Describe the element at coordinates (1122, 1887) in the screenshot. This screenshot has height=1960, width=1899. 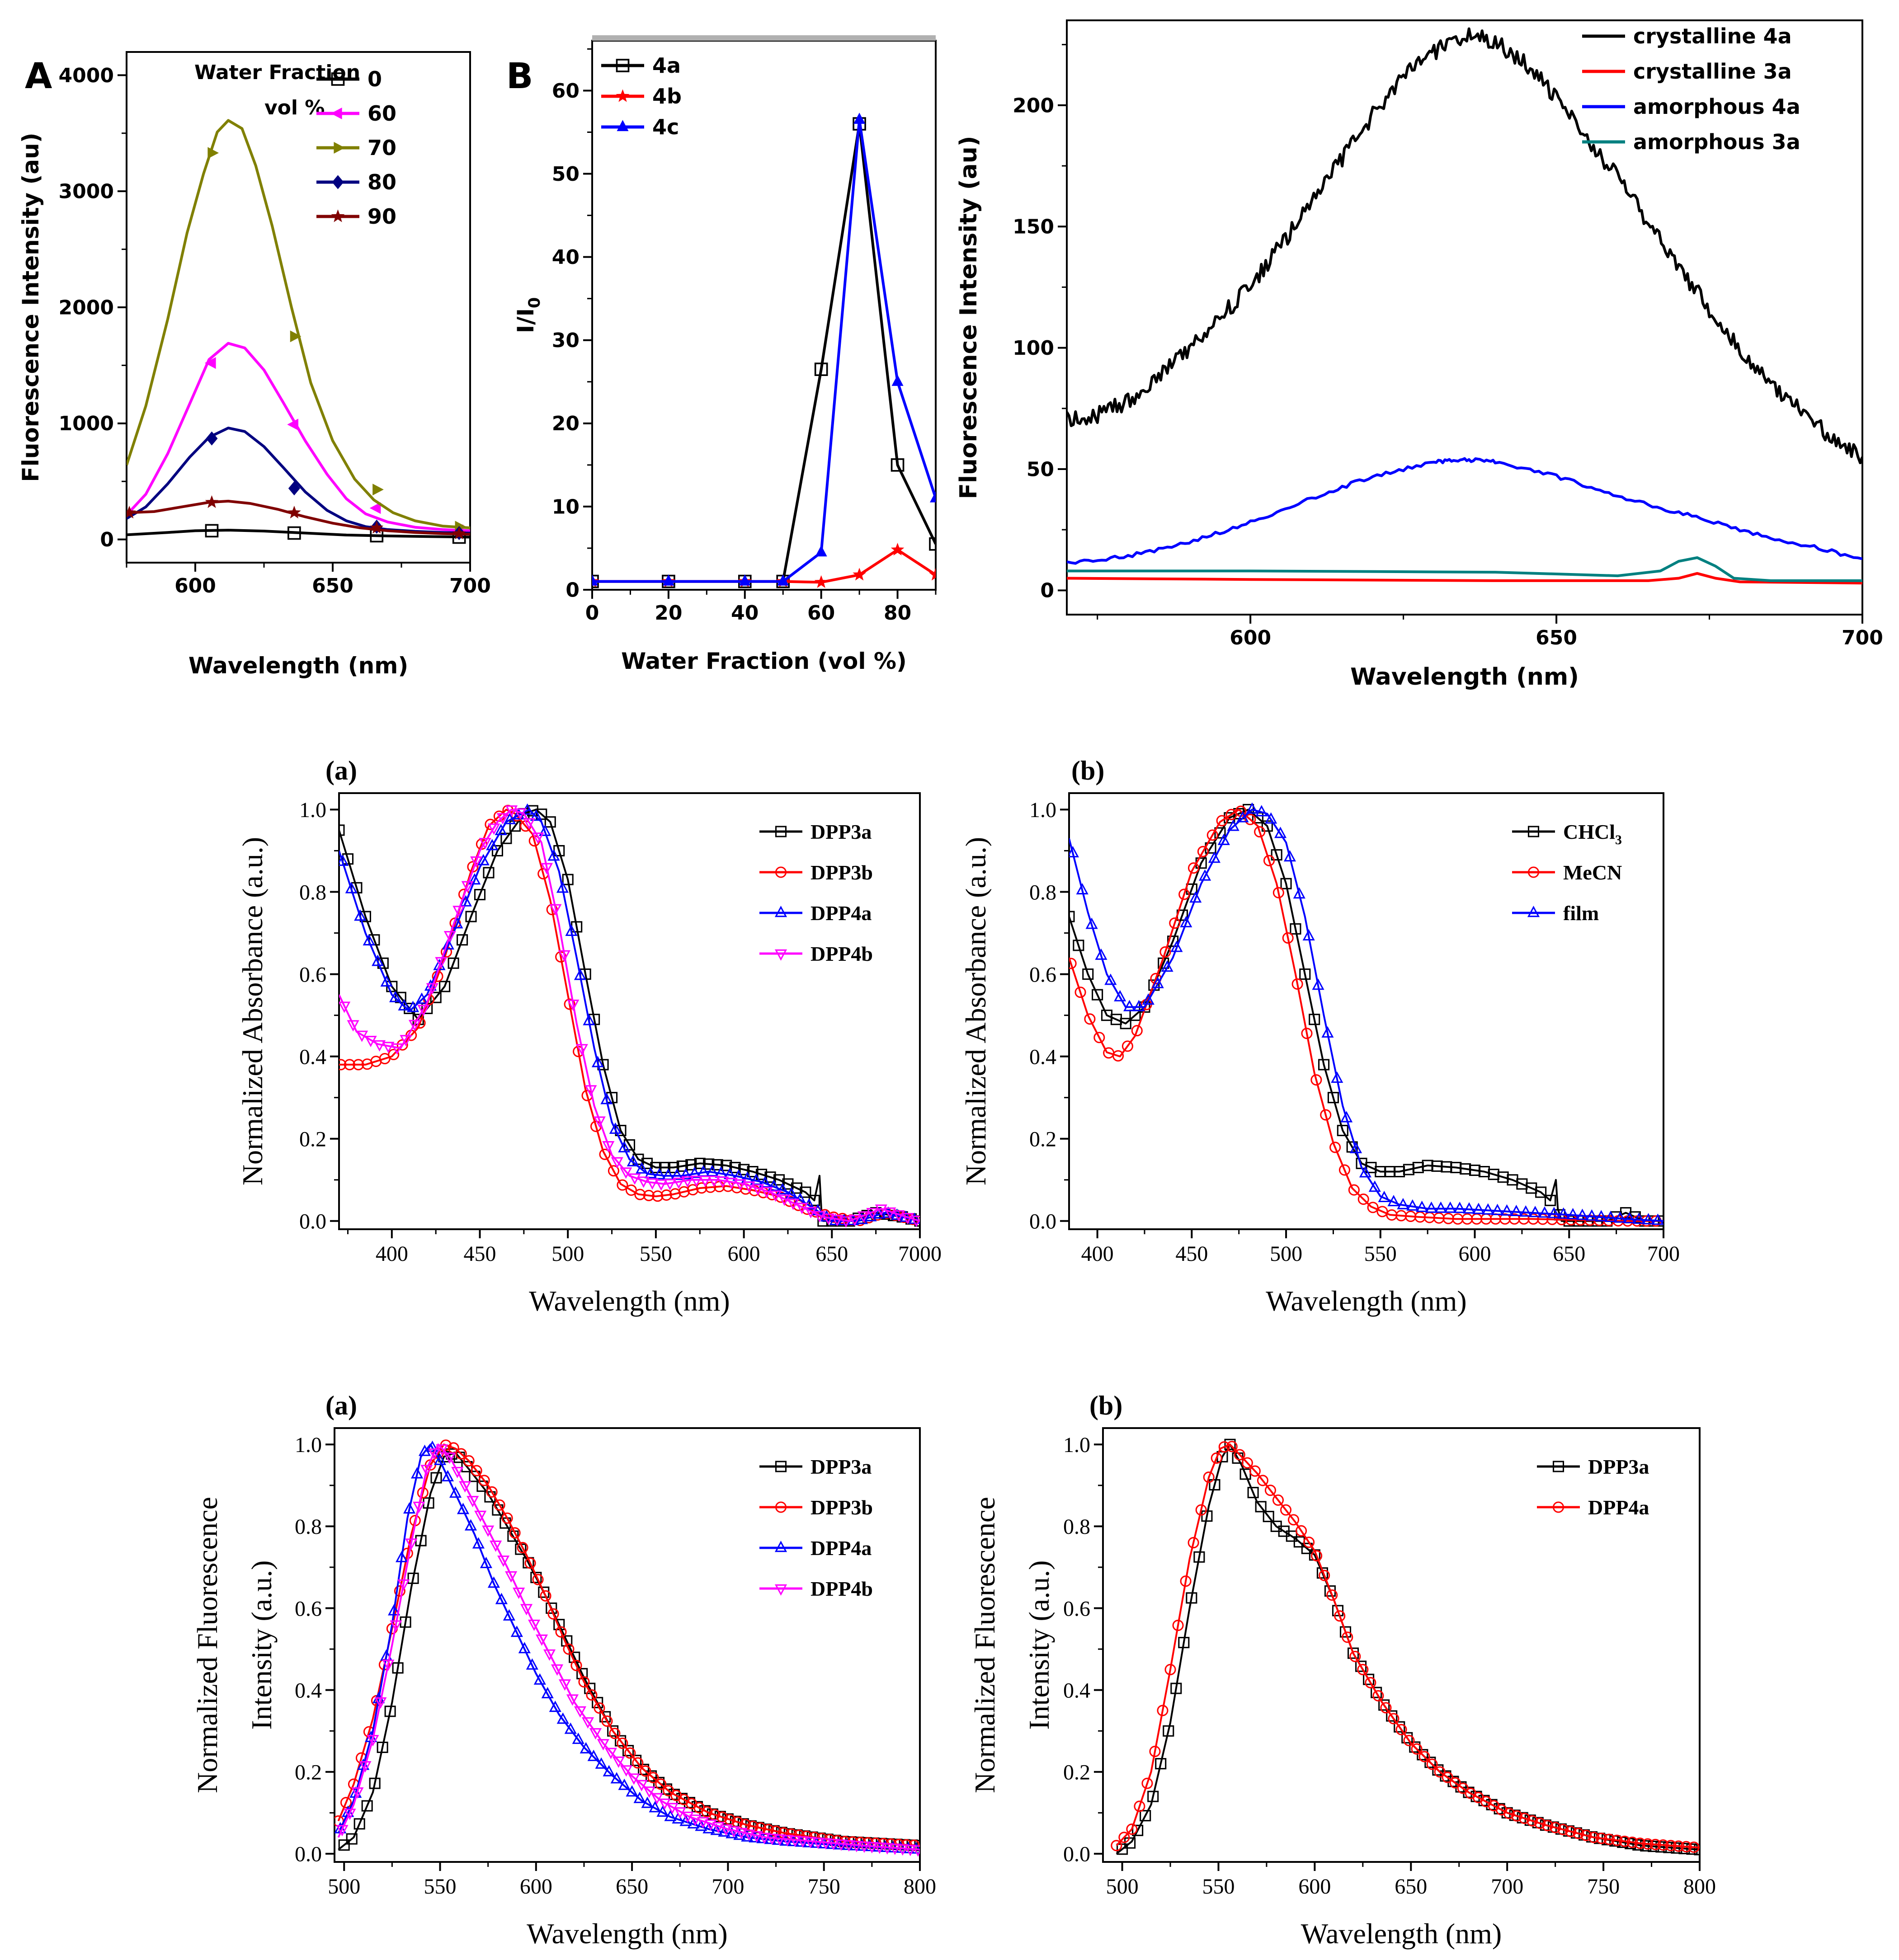
I see `x-tick-label: 500` at that location.